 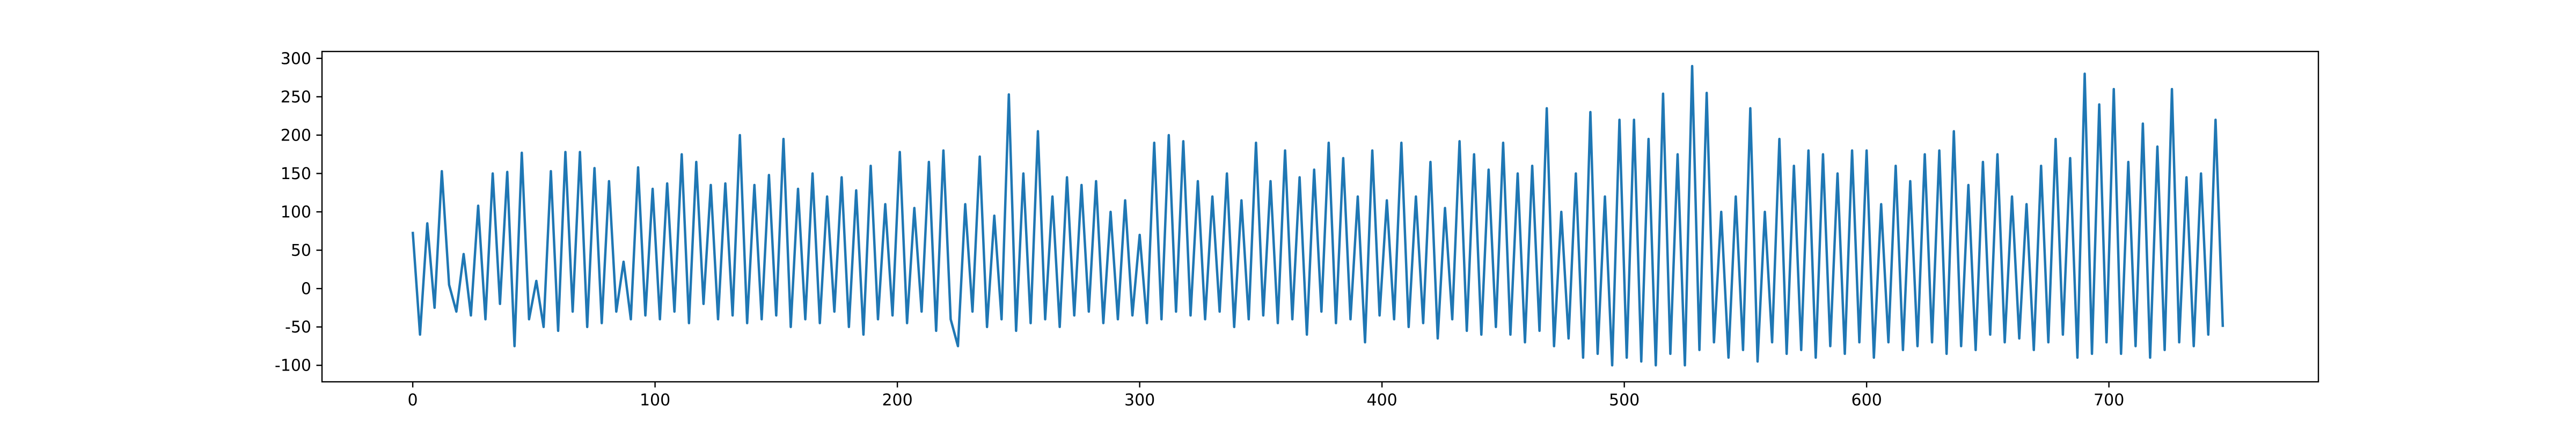 I want to click on y-tick-label: 0, so click(x=306, y=289).